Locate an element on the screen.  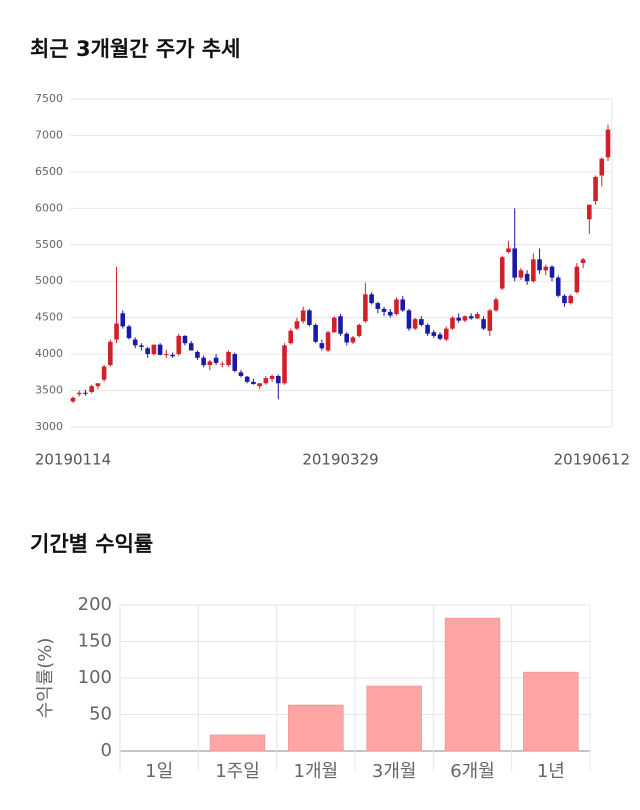
y-tick-label: 4500 is located at coordinates (49, 317).